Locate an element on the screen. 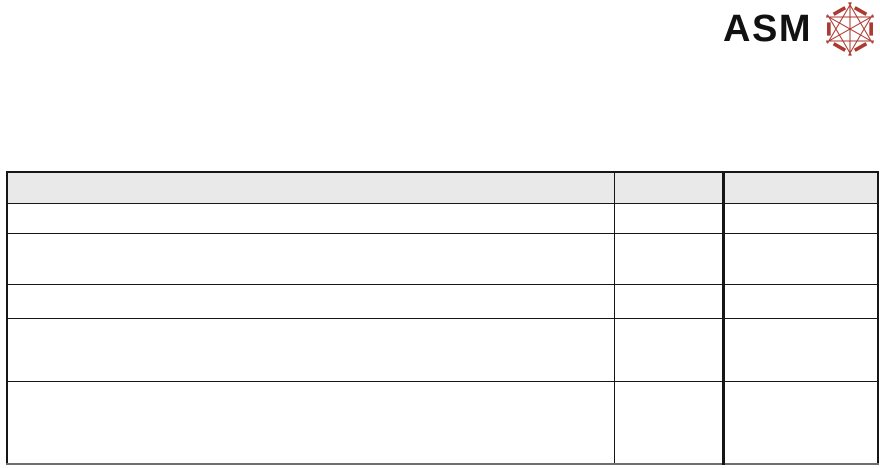 Image resolution: width=880 pixels, height=468 pixels. asm-logo: ASM is located at coordinates (799, 29).